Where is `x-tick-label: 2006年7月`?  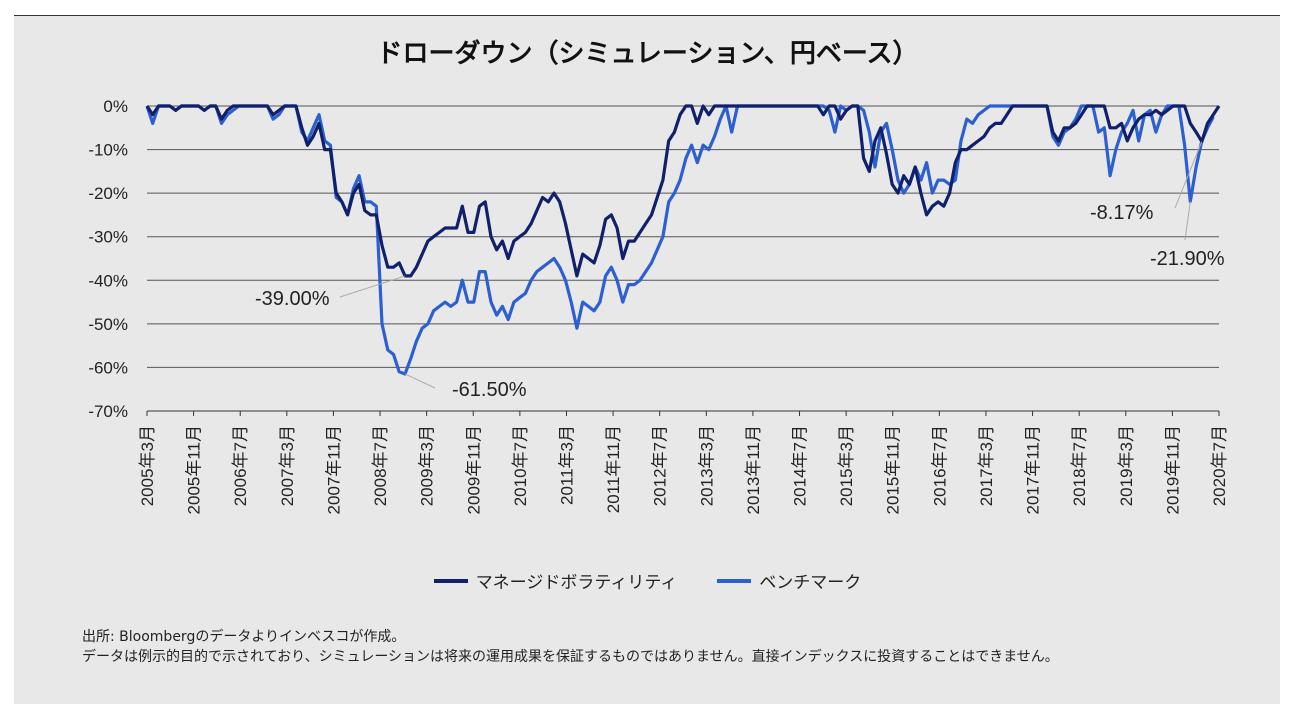
x-tick-label: 2006年7月 is located at coordinates (240, 465).